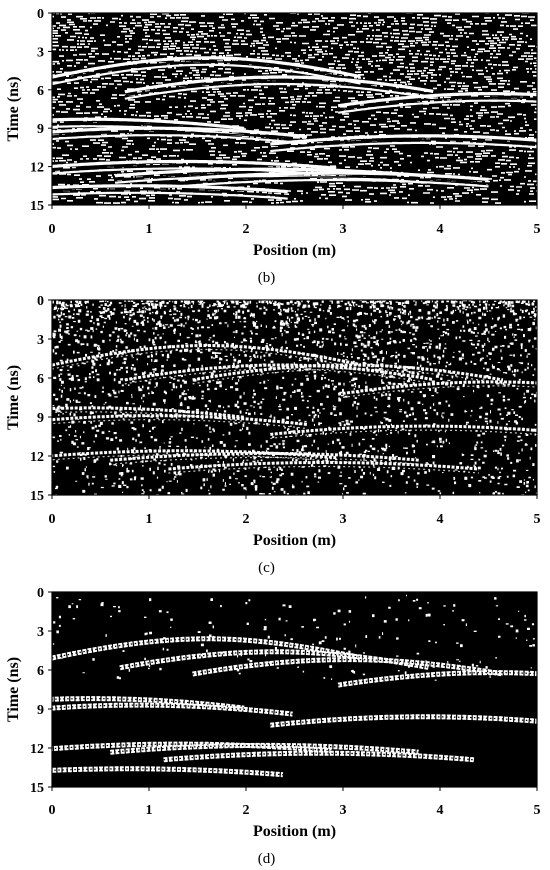 The width and height of the screenshot is (550, 870). Describe the element at coordinates (266, 568) in the screenshot. I see `panel-caption: (c)` at that location.